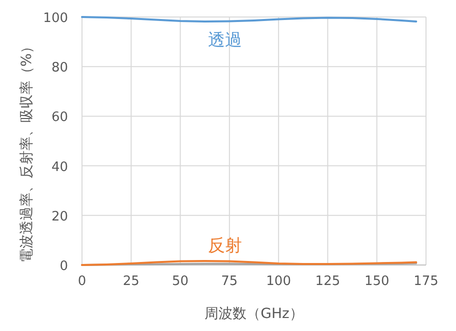  What do you see at coordinates (131, 281) in the screenshot?
I see `x-tick-label: 25` at bounding box center [131, 281].